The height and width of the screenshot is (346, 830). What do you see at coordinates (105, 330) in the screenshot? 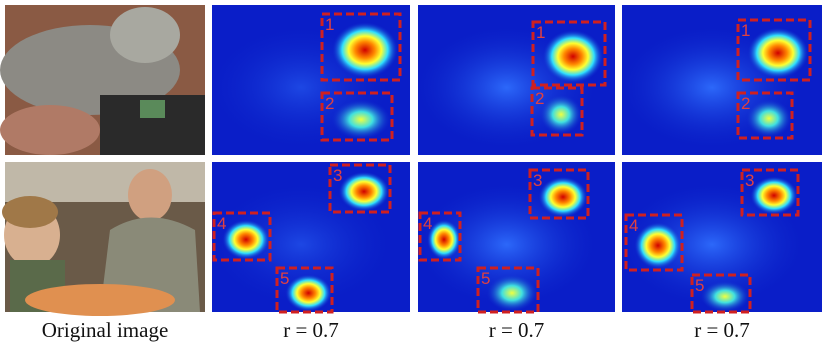
I see `caption: Original image` at bounding box center [105, 330].